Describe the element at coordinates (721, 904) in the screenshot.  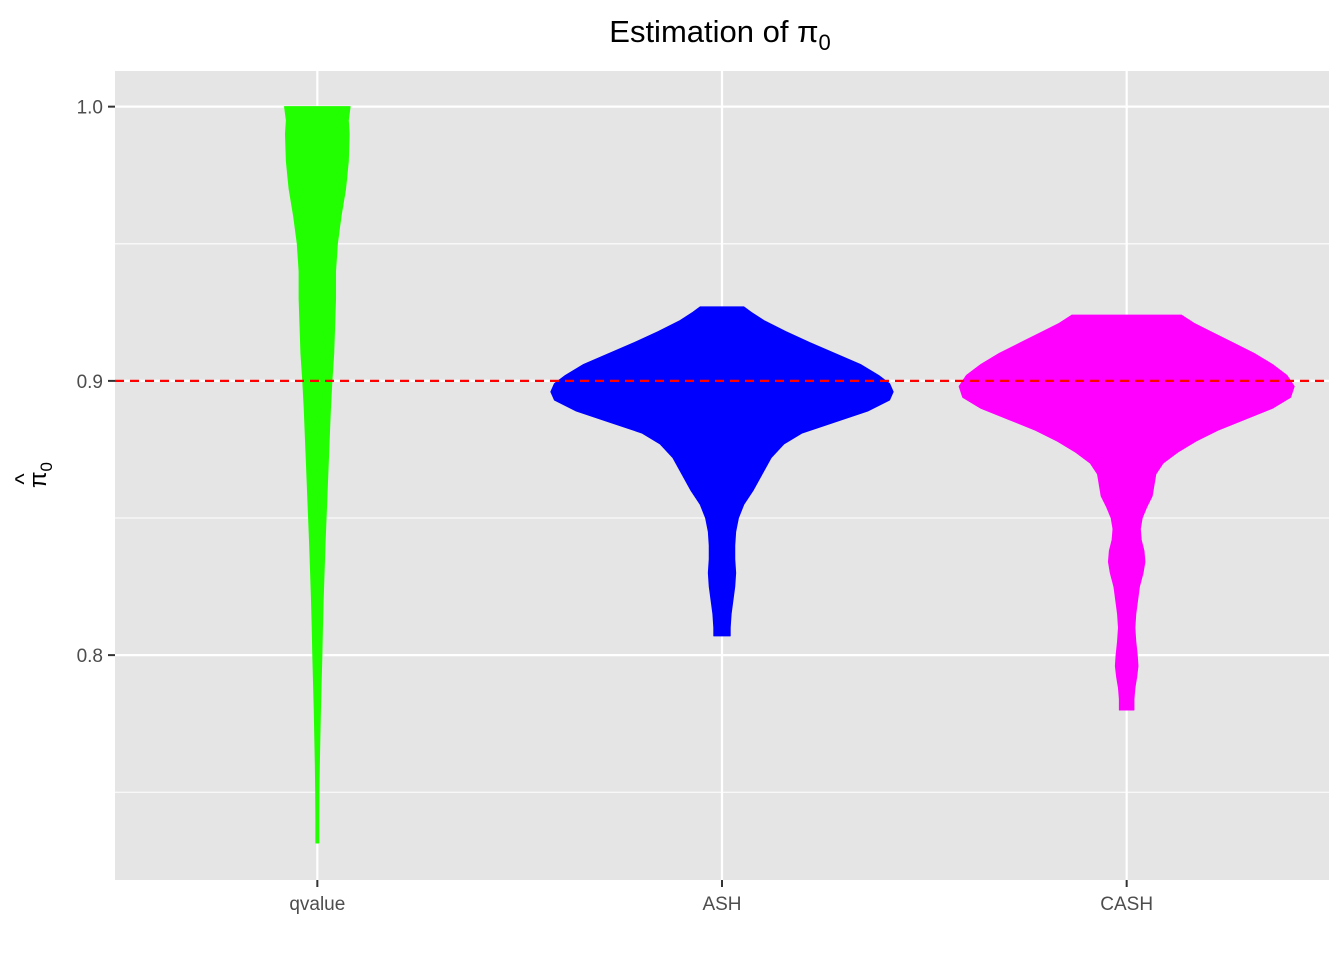
I see `x-tick-label: ASH` at that location.